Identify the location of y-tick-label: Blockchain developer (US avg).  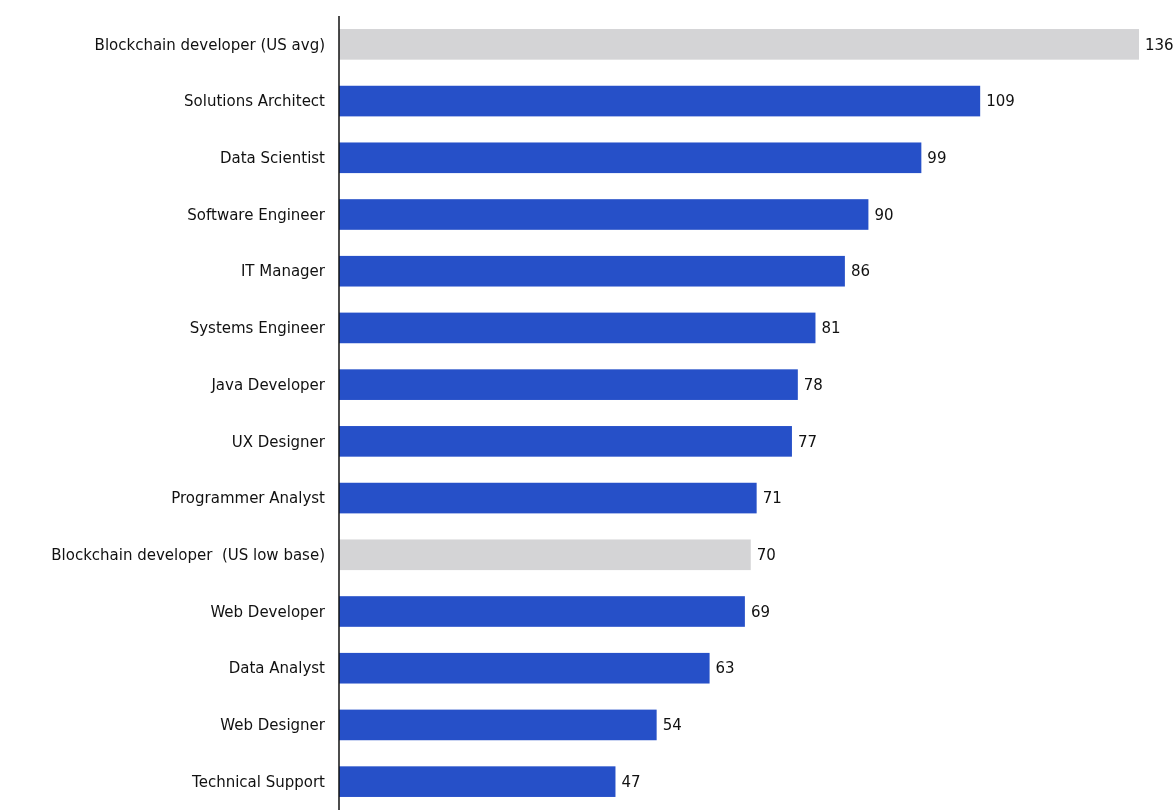
(209, 44).